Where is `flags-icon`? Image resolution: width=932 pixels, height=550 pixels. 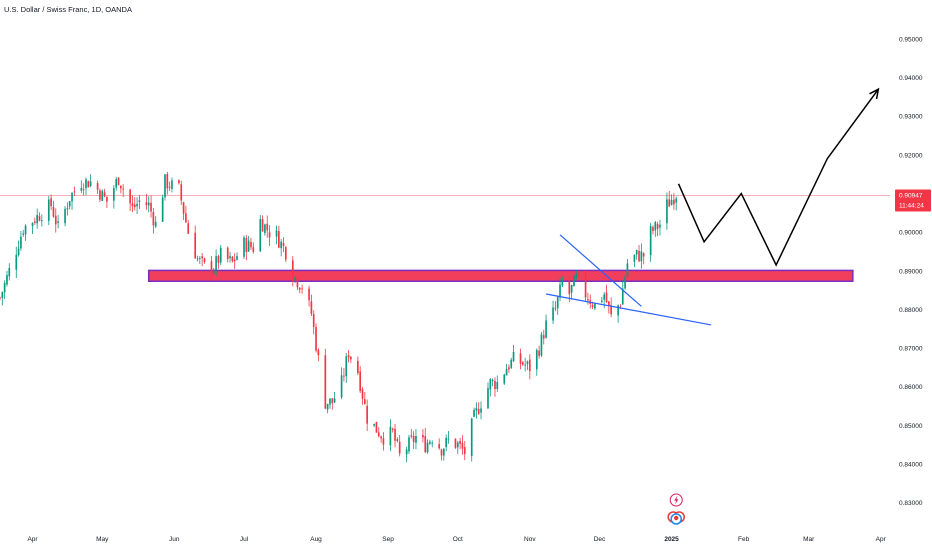 flags-icon is located at coordinates (676, 518).